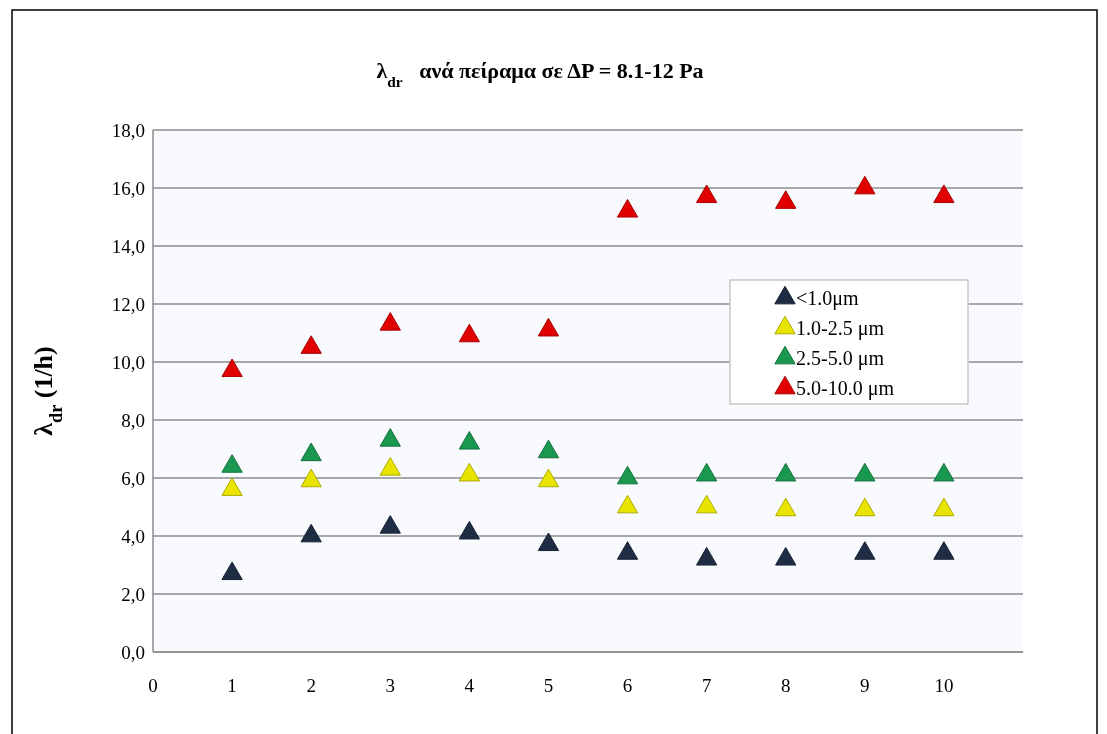  What do you see at coordinates (128, 188) in the screenshot?
I see `y-tick-label: 16,0` at bounding box center [128, 188].